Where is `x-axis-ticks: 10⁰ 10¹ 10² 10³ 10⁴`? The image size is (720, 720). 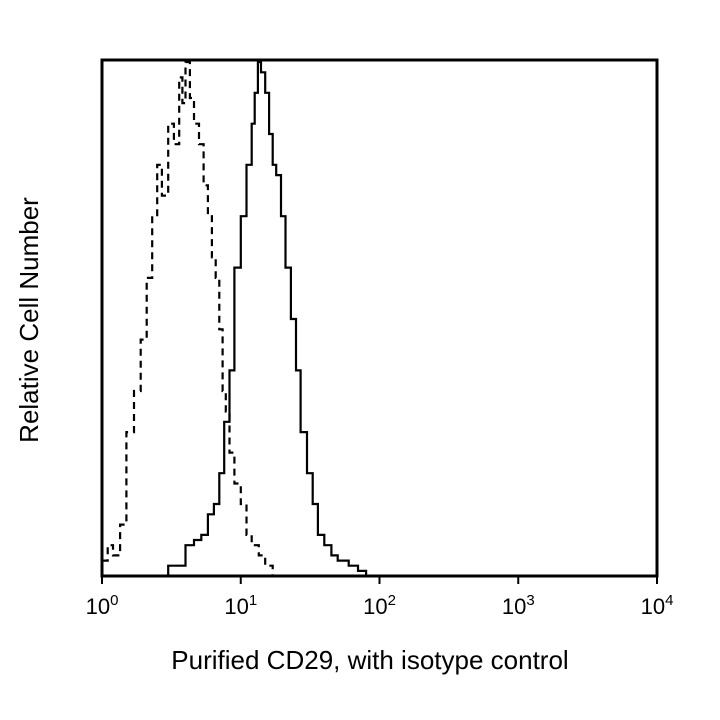 x-axis-ticks: 10⁰ 10¹ 10² 10³ 10⁴ is located at coordinates (380, 597).